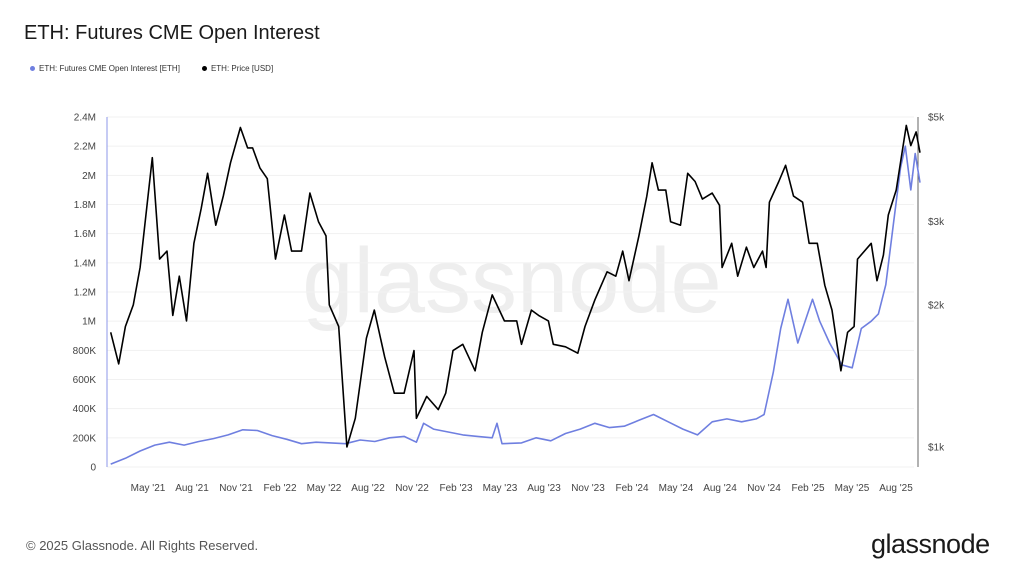  What do you see at coordinates (148, 488) in the screenshot?
I see `x-tick-label: May '21` at bounding box center [148, 488].